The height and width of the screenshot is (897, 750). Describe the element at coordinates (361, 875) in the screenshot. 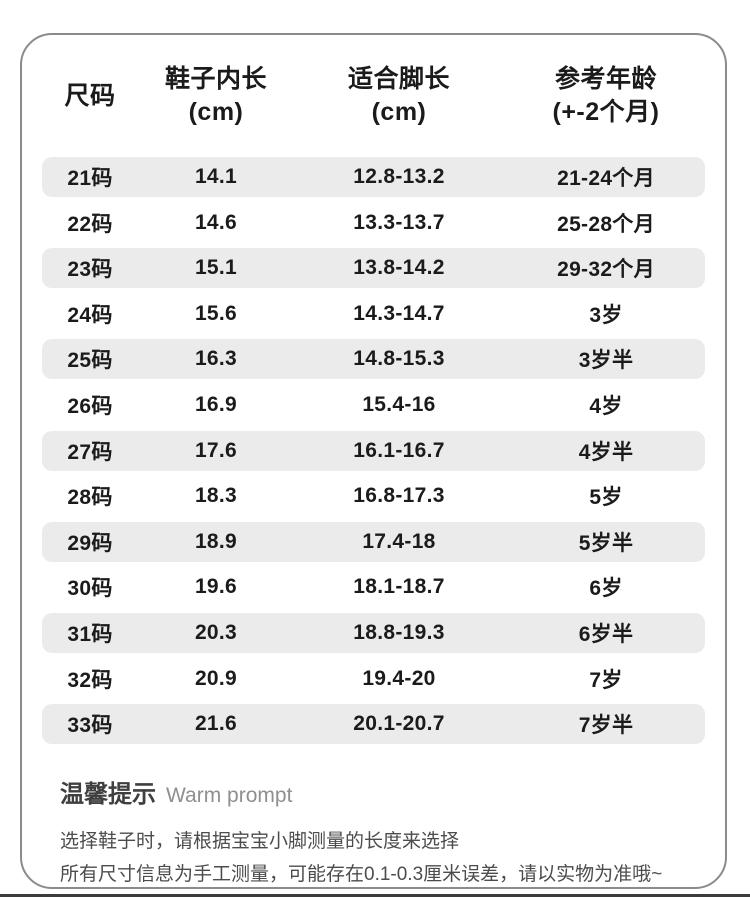

I see `warm-prompt-line-2: 所有尺寸信息为手工测量，可能存在0.1-0.3厘米误差，请以实物为准哦~` at that location.